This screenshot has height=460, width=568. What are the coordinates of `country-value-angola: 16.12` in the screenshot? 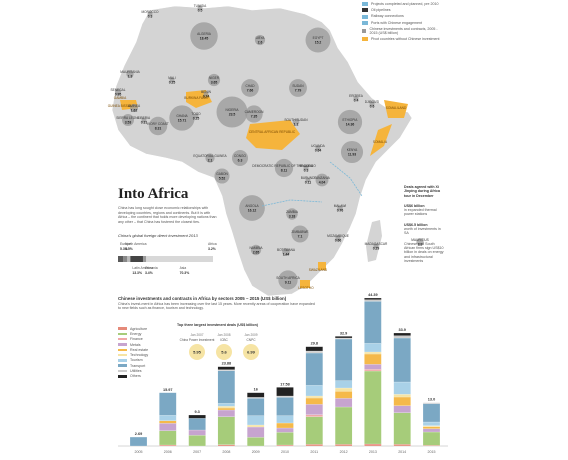 It's located at (252, 211).